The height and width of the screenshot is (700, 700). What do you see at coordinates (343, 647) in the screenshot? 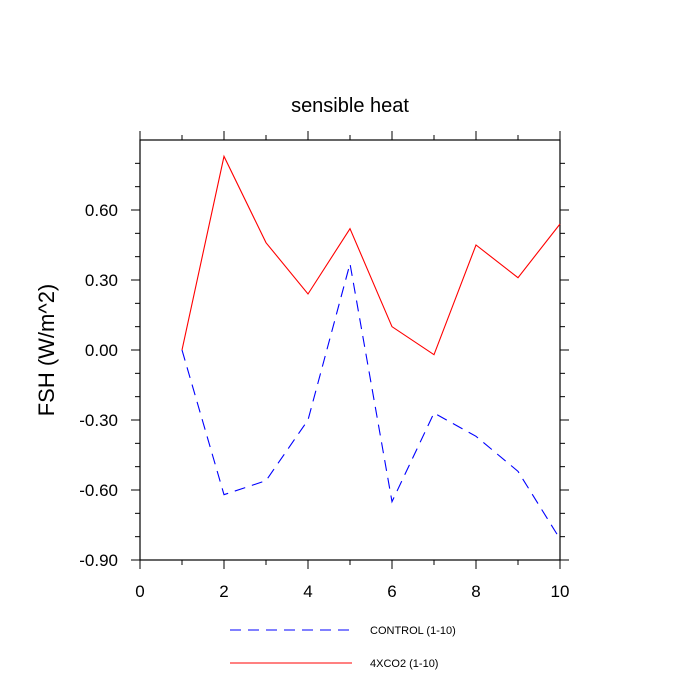
I see `legend: CONTROL (1-10) 4XCO2 (1-10)` at bounding box center [343, 647].